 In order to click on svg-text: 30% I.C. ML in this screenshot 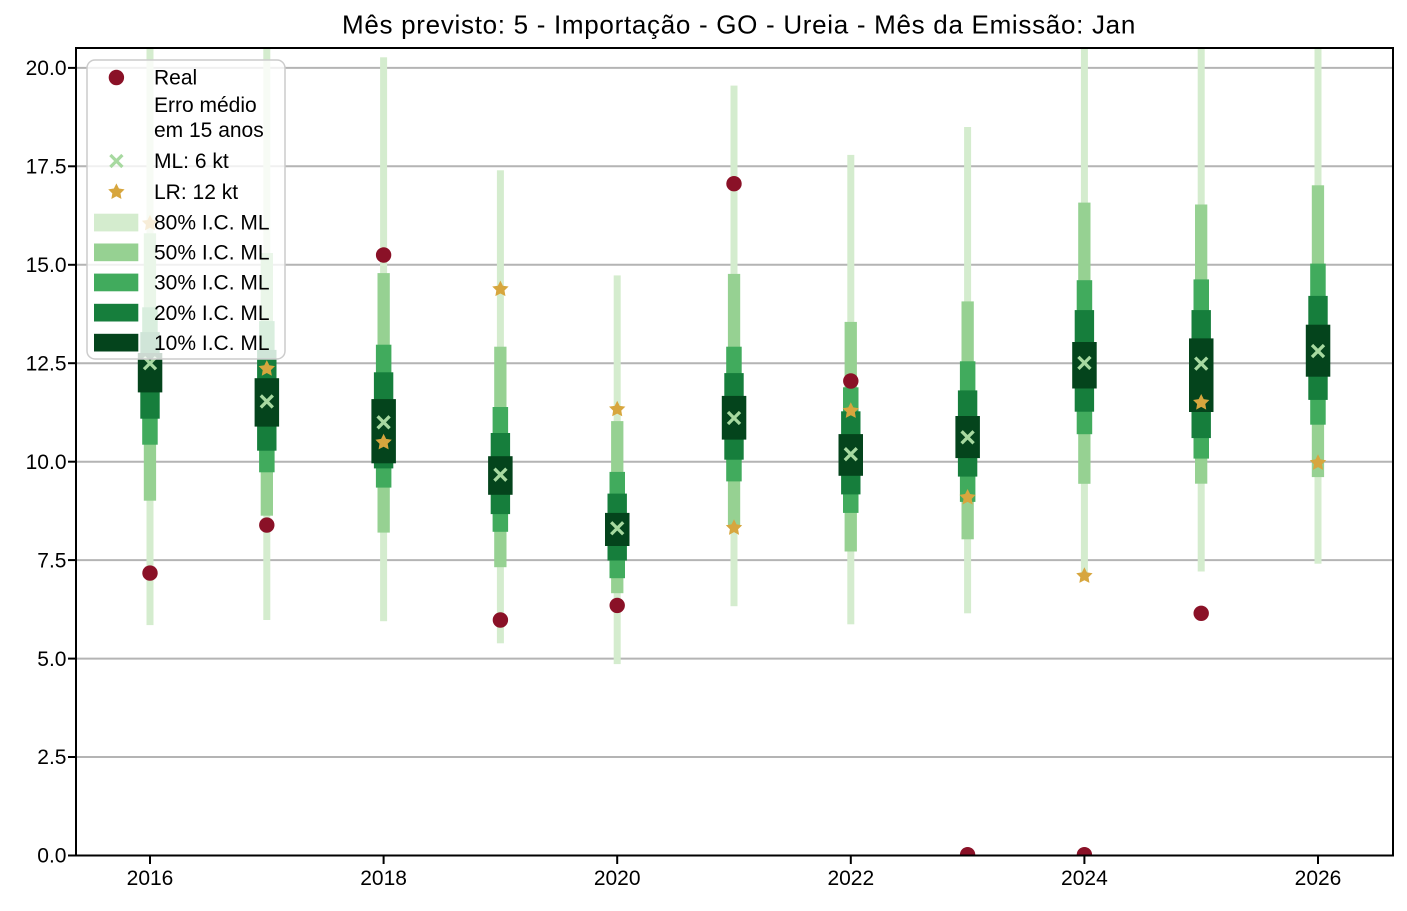, I will do `click(212, 283)`.